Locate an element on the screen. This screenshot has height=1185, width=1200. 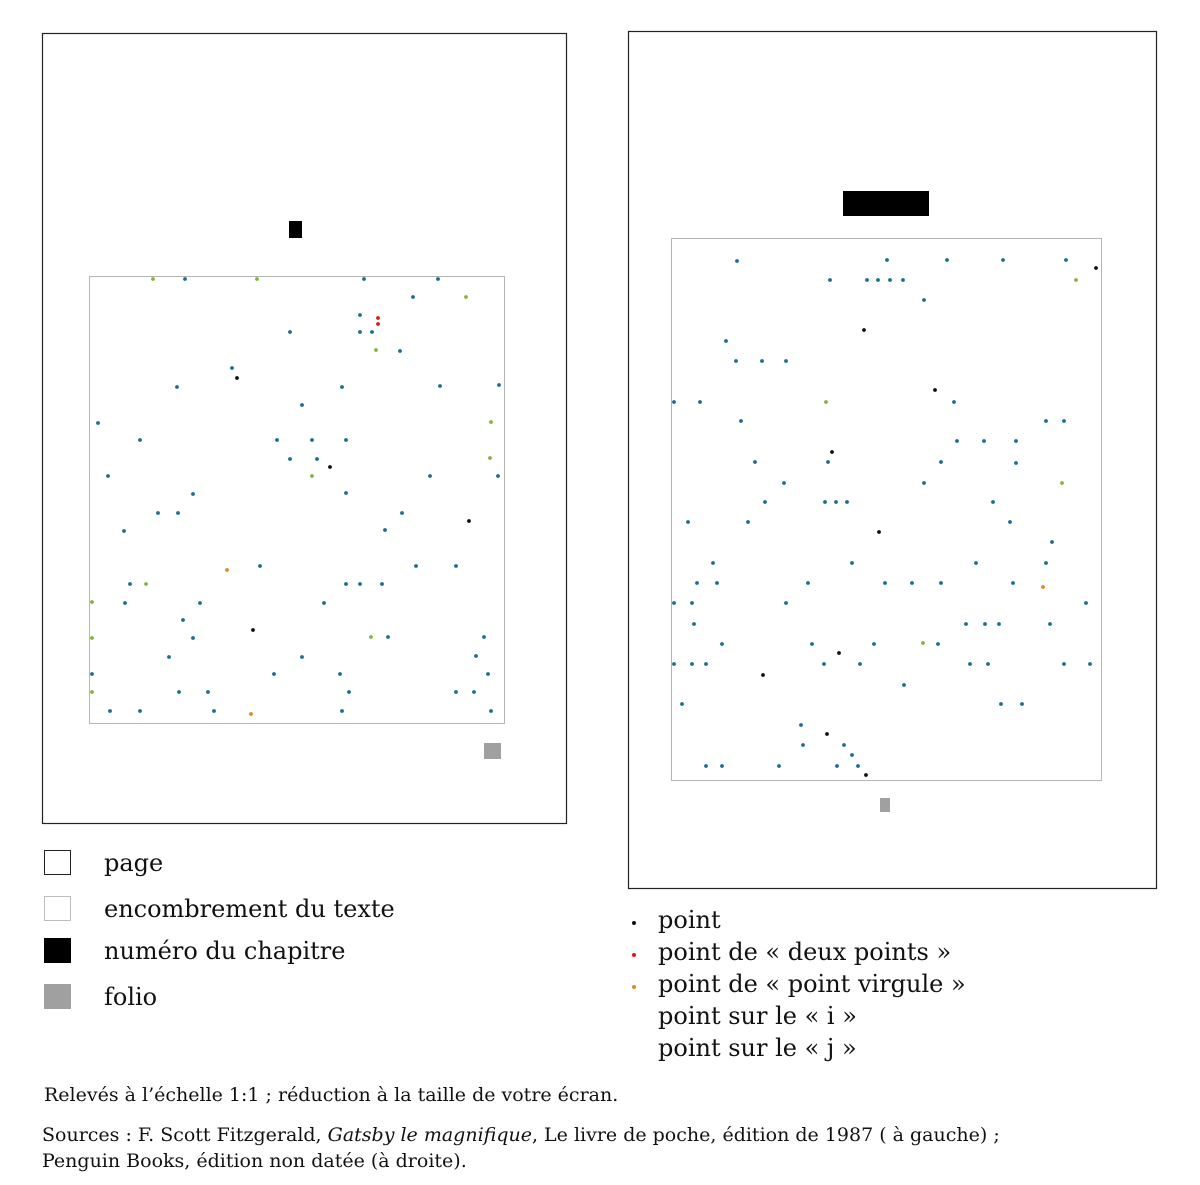
legend-item-point: point is located at coordinates (888, 920).